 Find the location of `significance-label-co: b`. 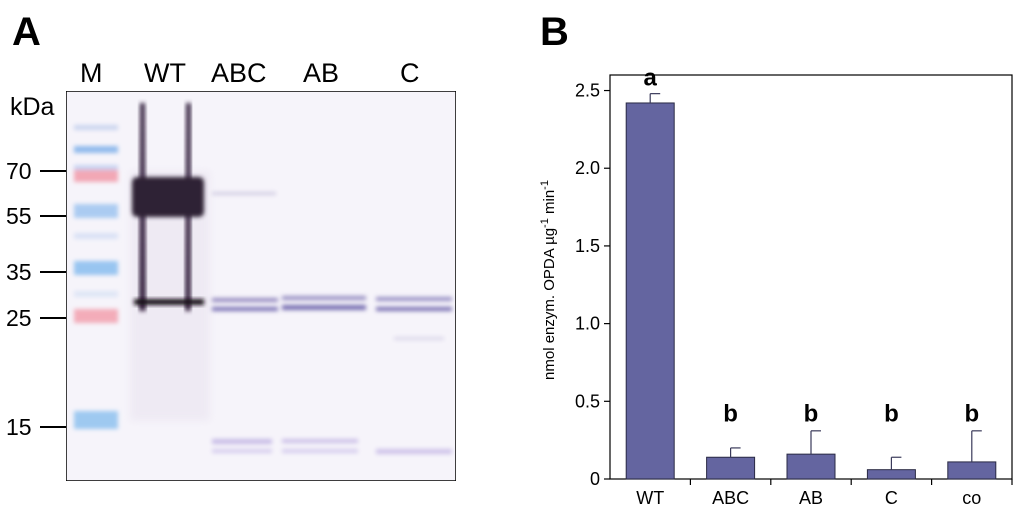

significance-label-co: b is located at coordinates (971, 414).